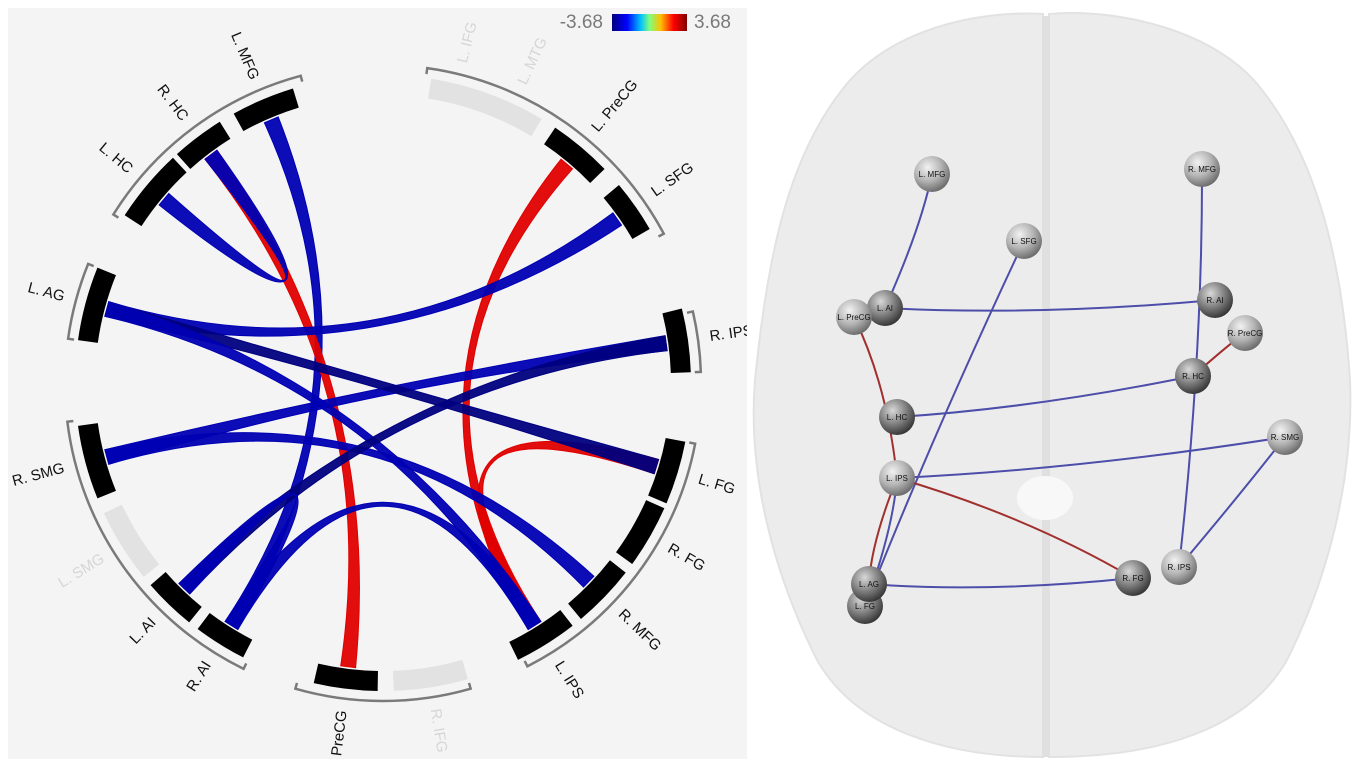 The width and height of the screenshot is (1354, 764). Describe the element at coordinates (1001, 583) in the screenshot. I see `edge-l-ag-to-r-fg` at that location.